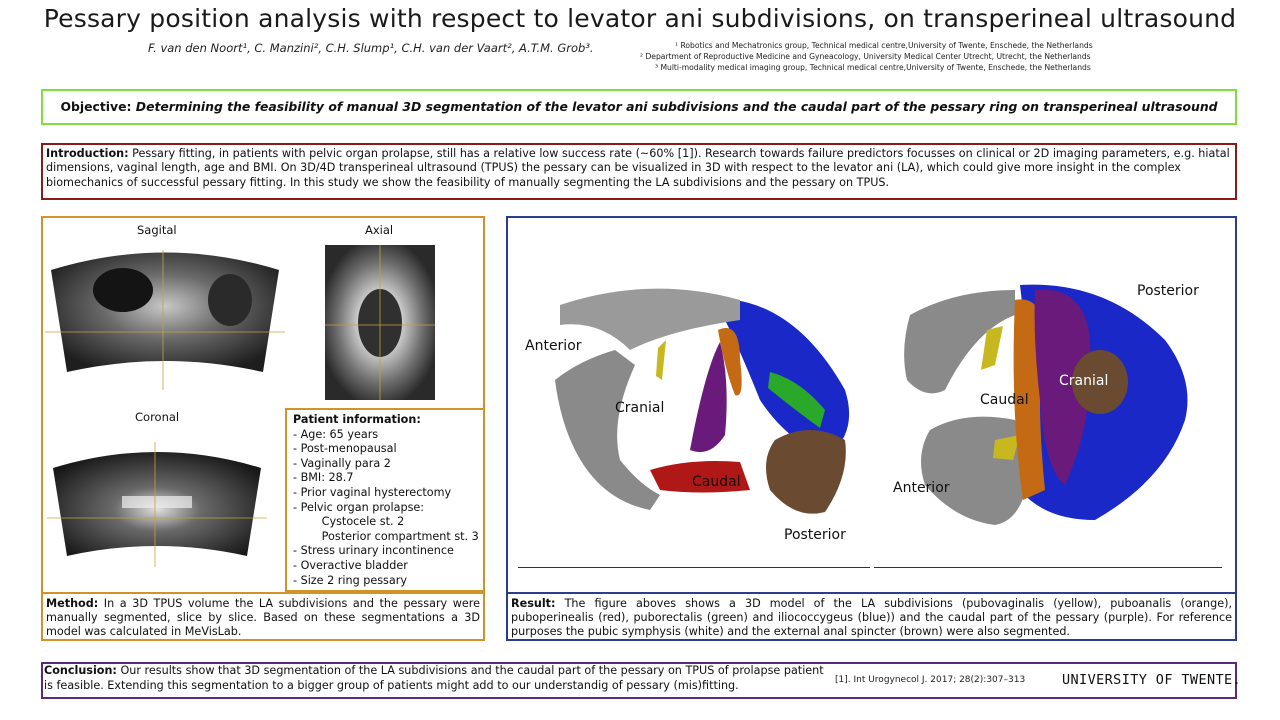  I want to click on model-3d-left, so click(702, 401).